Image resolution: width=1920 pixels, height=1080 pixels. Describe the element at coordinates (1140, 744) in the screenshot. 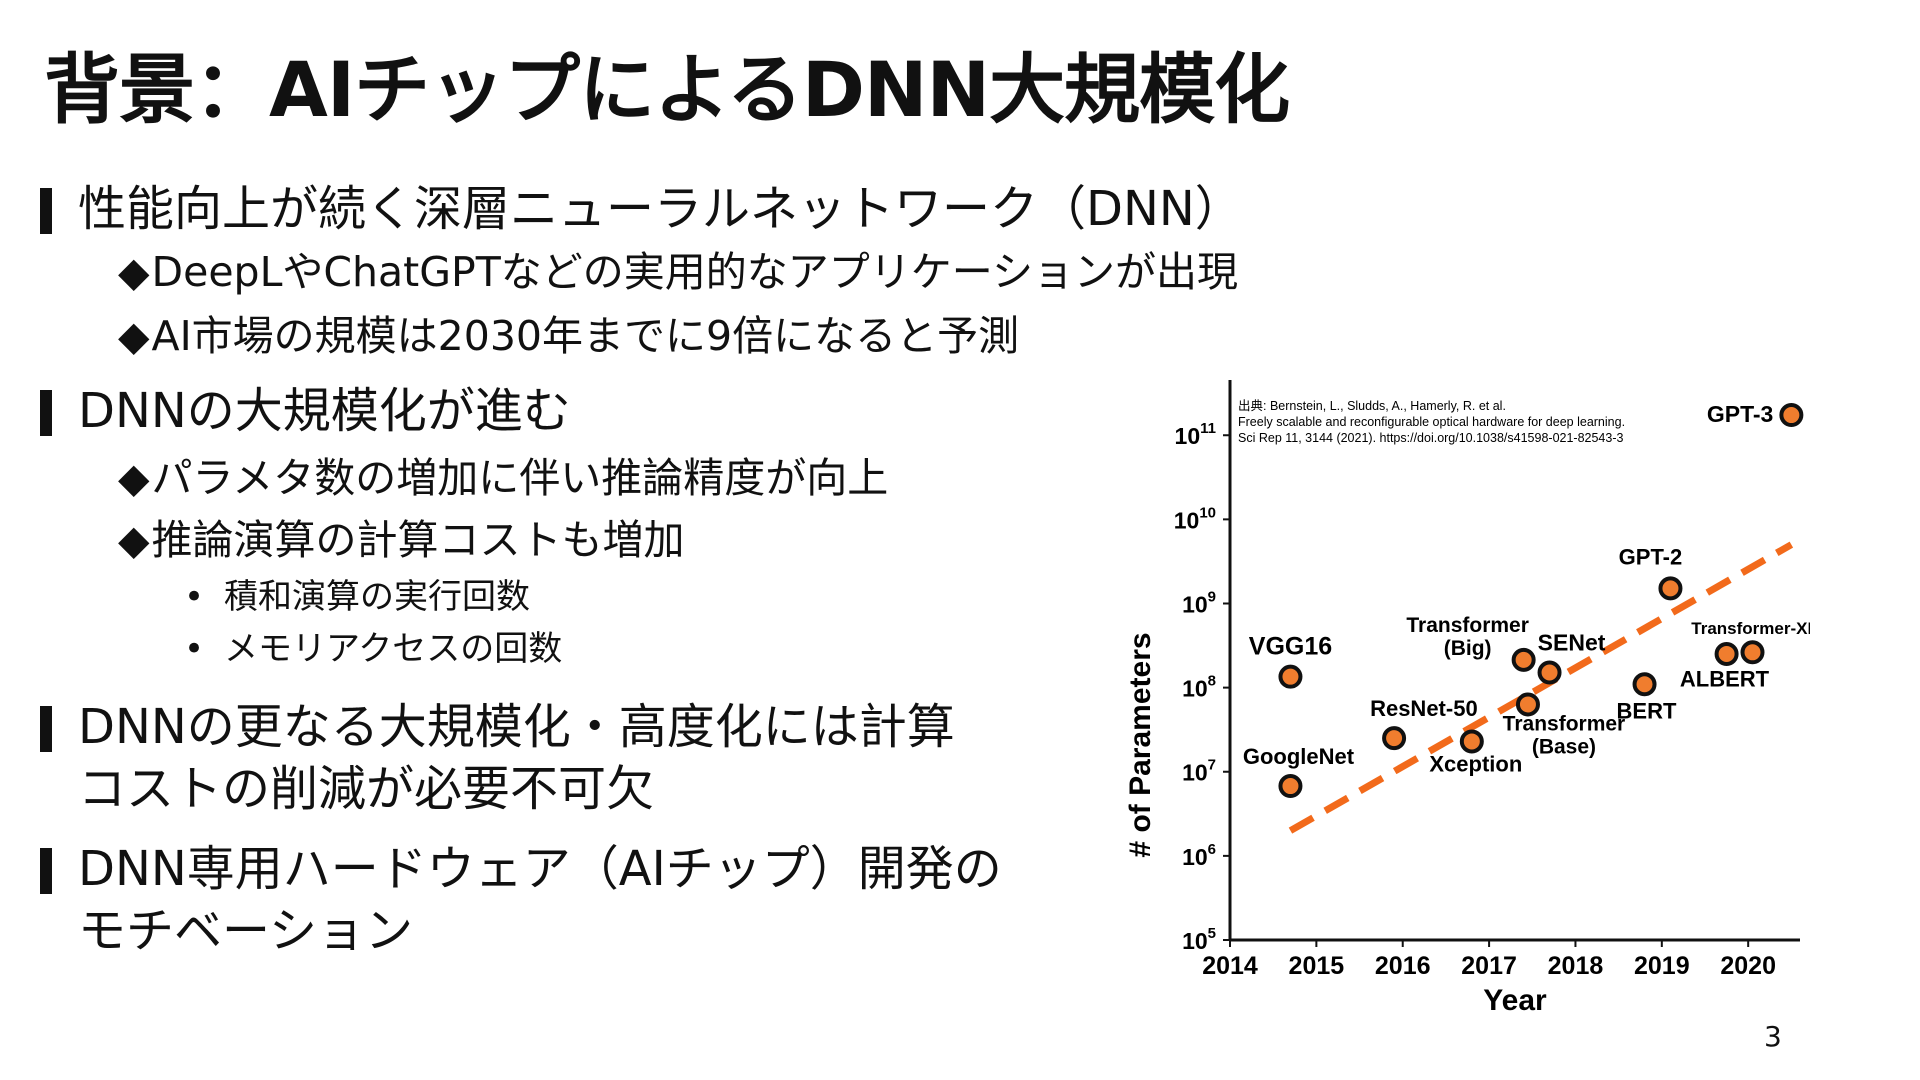

I see `y-axis-title: # of Parameters` at that location.